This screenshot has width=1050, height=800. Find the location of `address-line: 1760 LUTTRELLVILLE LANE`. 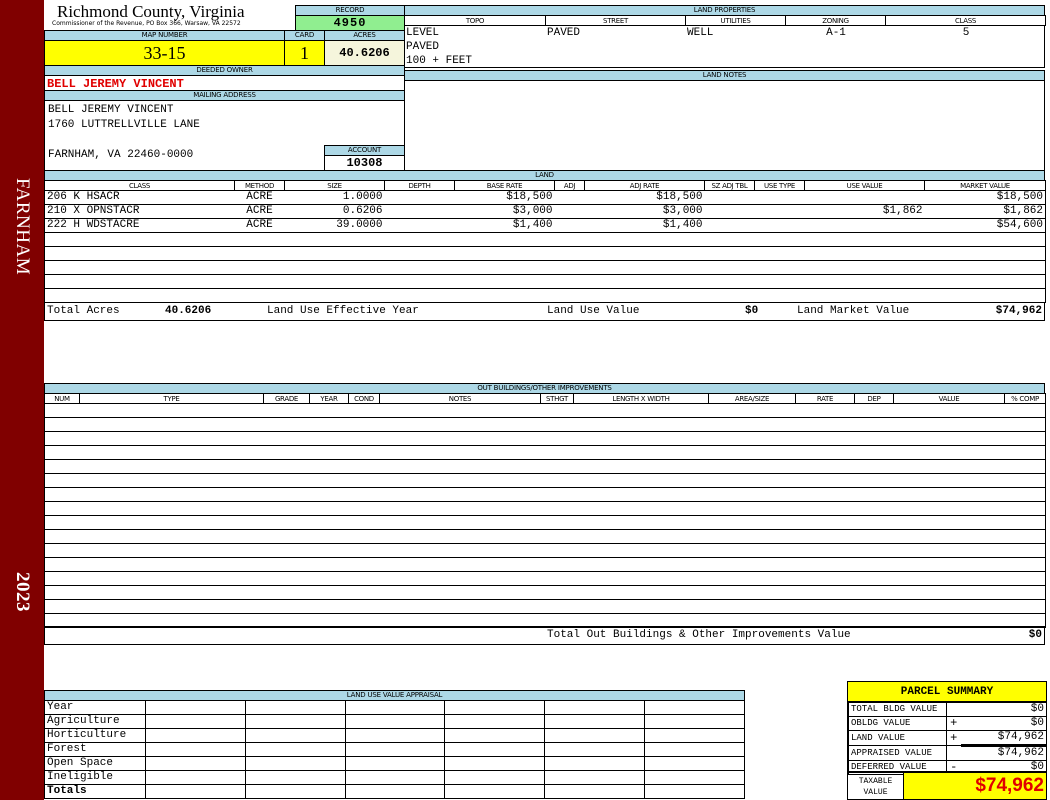

address-line: 1760 LUTTRELLVILLE LANE is located at coordinates (124, 125).